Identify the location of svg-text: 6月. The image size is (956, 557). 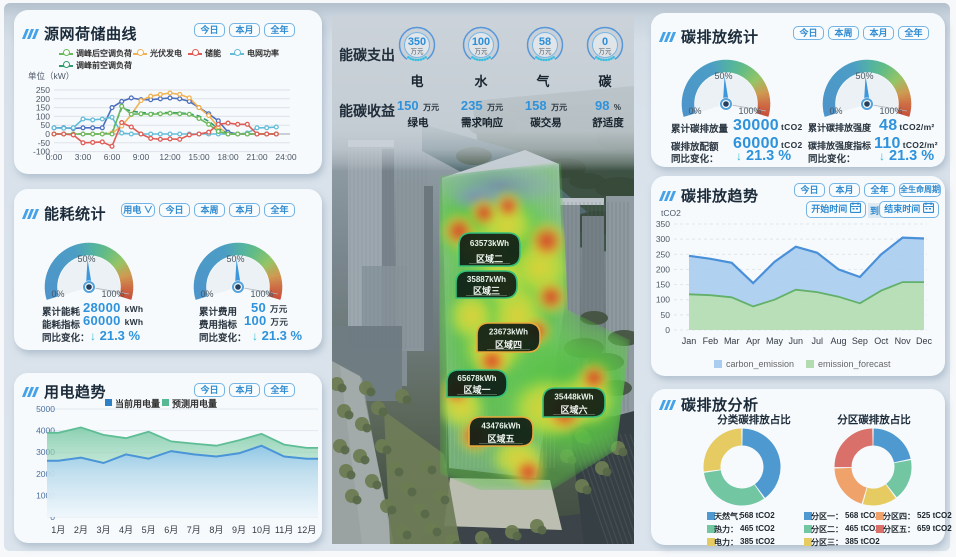
(171, 530).